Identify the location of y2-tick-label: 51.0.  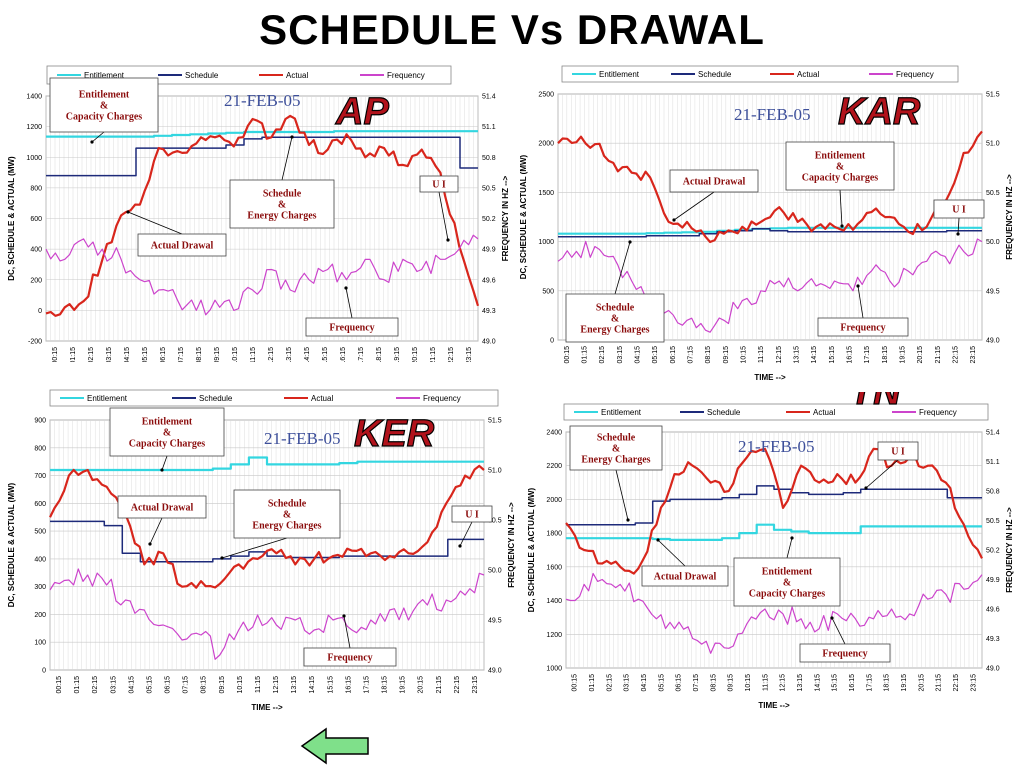
(993, 144).